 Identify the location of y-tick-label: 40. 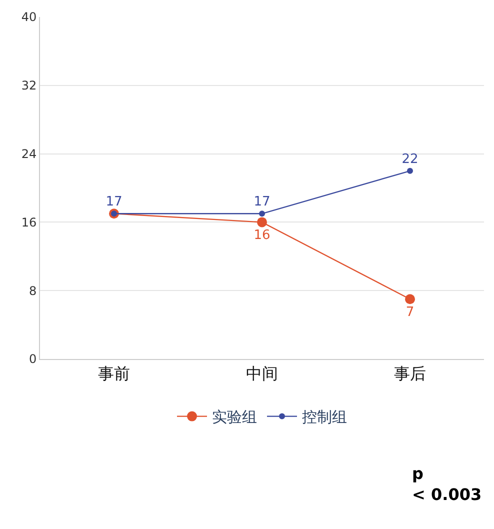
(29, 17).